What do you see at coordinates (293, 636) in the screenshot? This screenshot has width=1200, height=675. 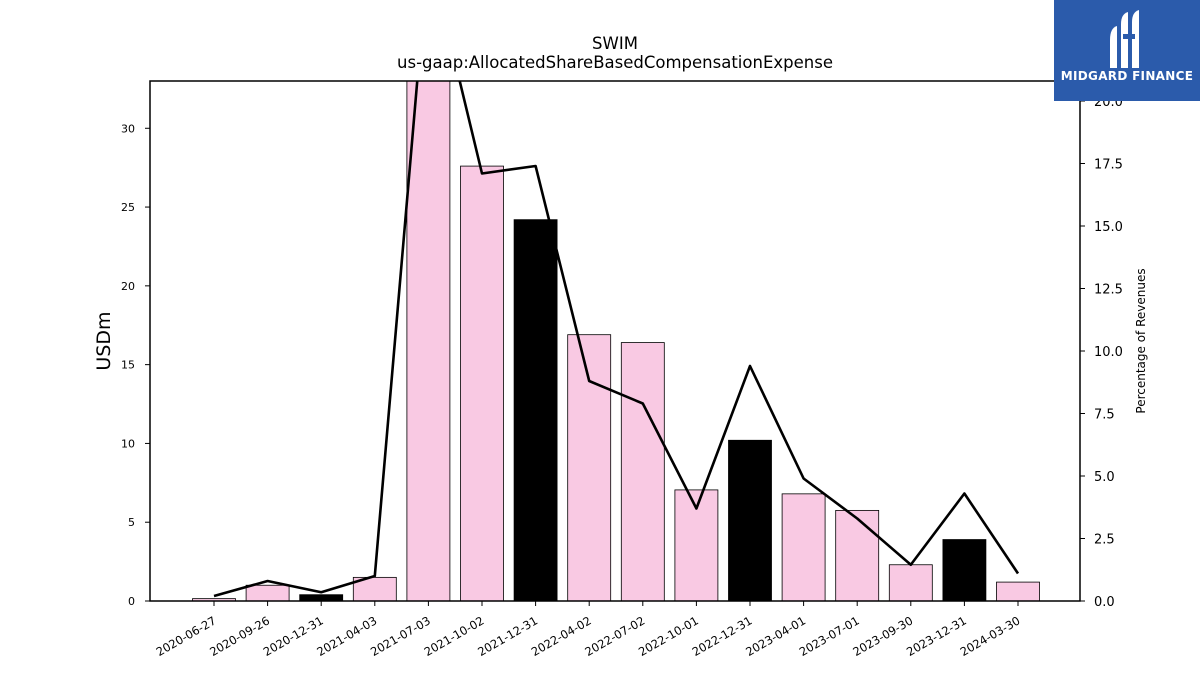 I see `x-tick-label: 2020-12-31` at bounding box center [293, 636].